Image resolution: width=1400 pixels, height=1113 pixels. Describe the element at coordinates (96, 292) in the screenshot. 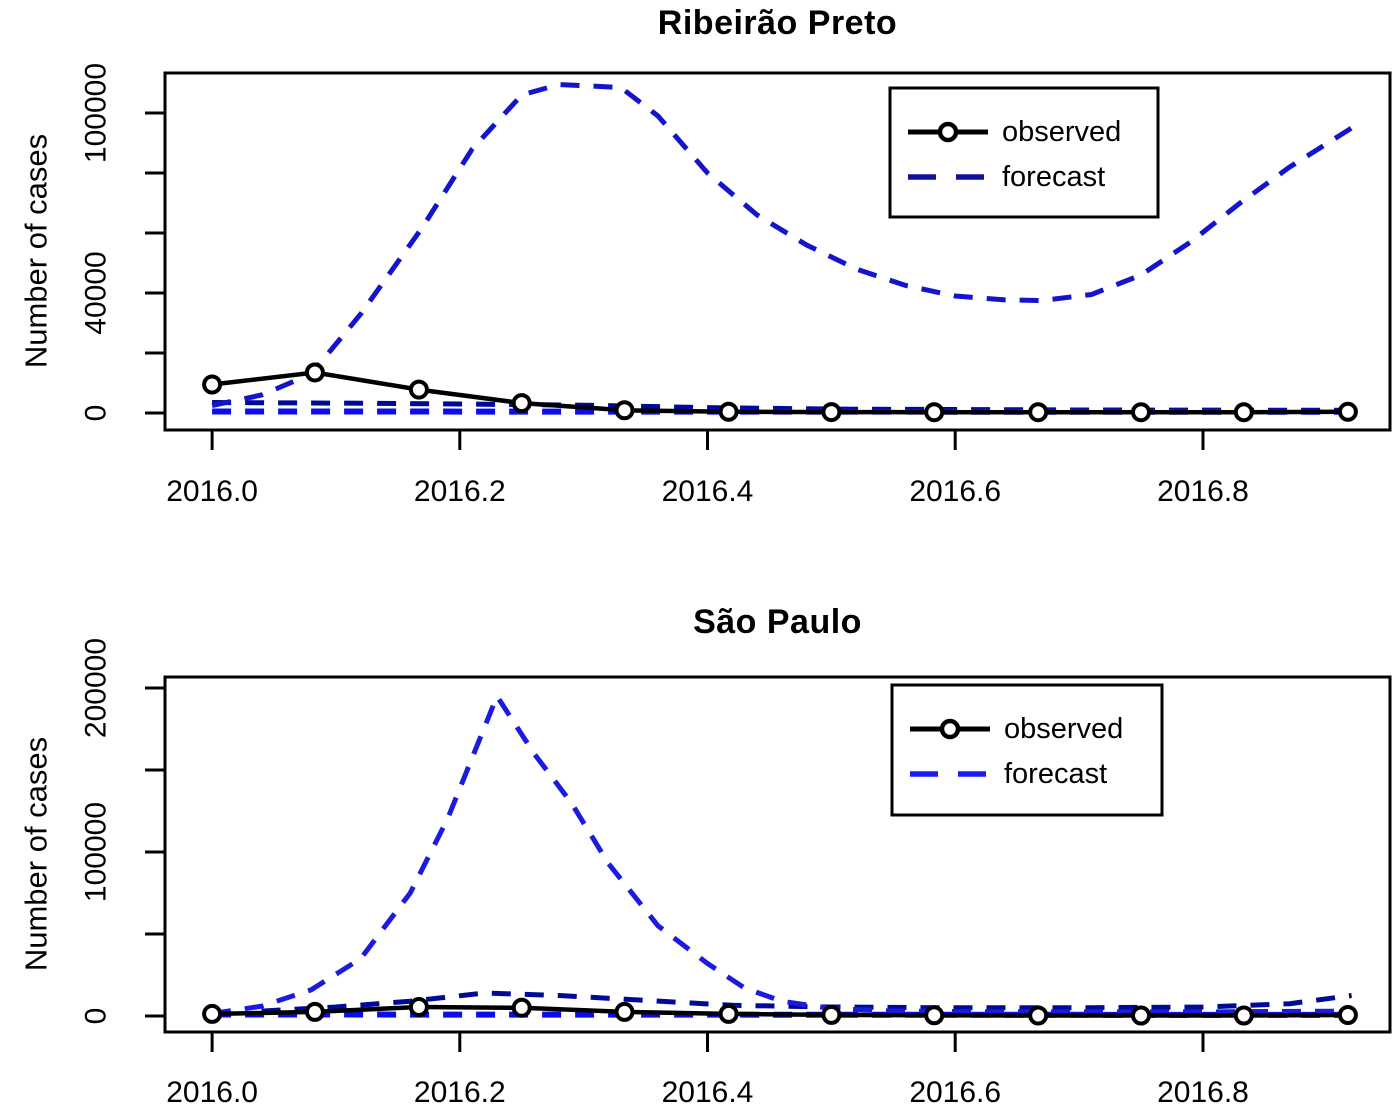

I see `y-tick-label: 40000` at that location.